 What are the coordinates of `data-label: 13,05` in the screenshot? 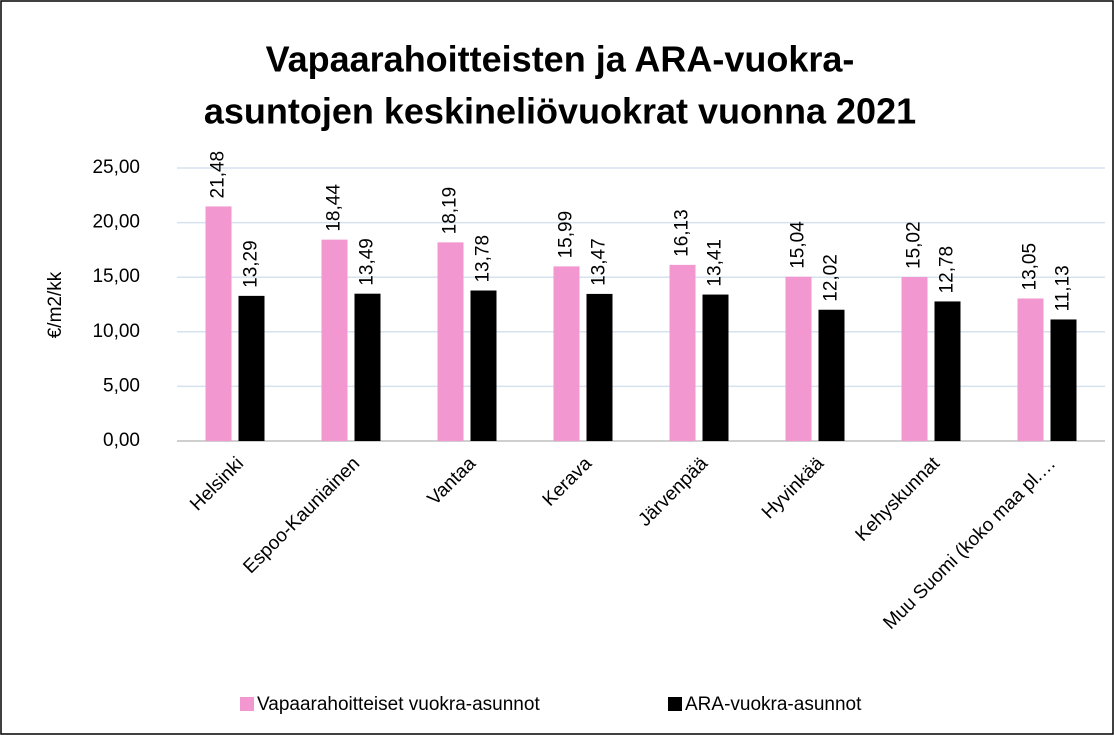 It's located at (1030, 267).